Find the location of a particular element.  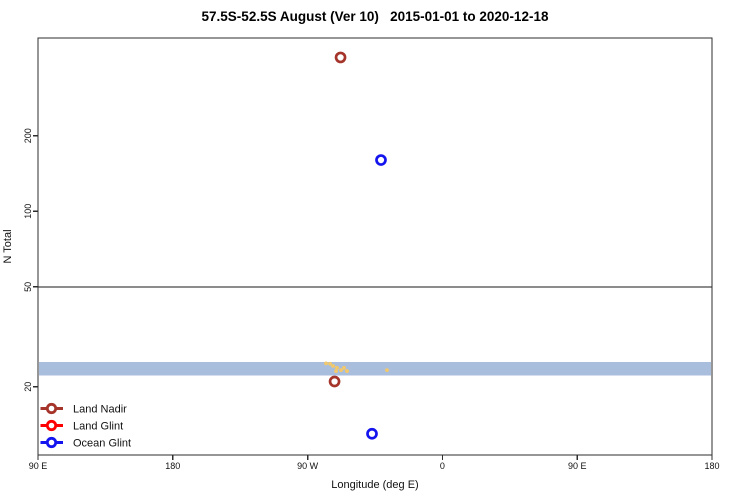

legend: Land Nadir Land Glint Ocean Glint is located at coordinates (85, 425).